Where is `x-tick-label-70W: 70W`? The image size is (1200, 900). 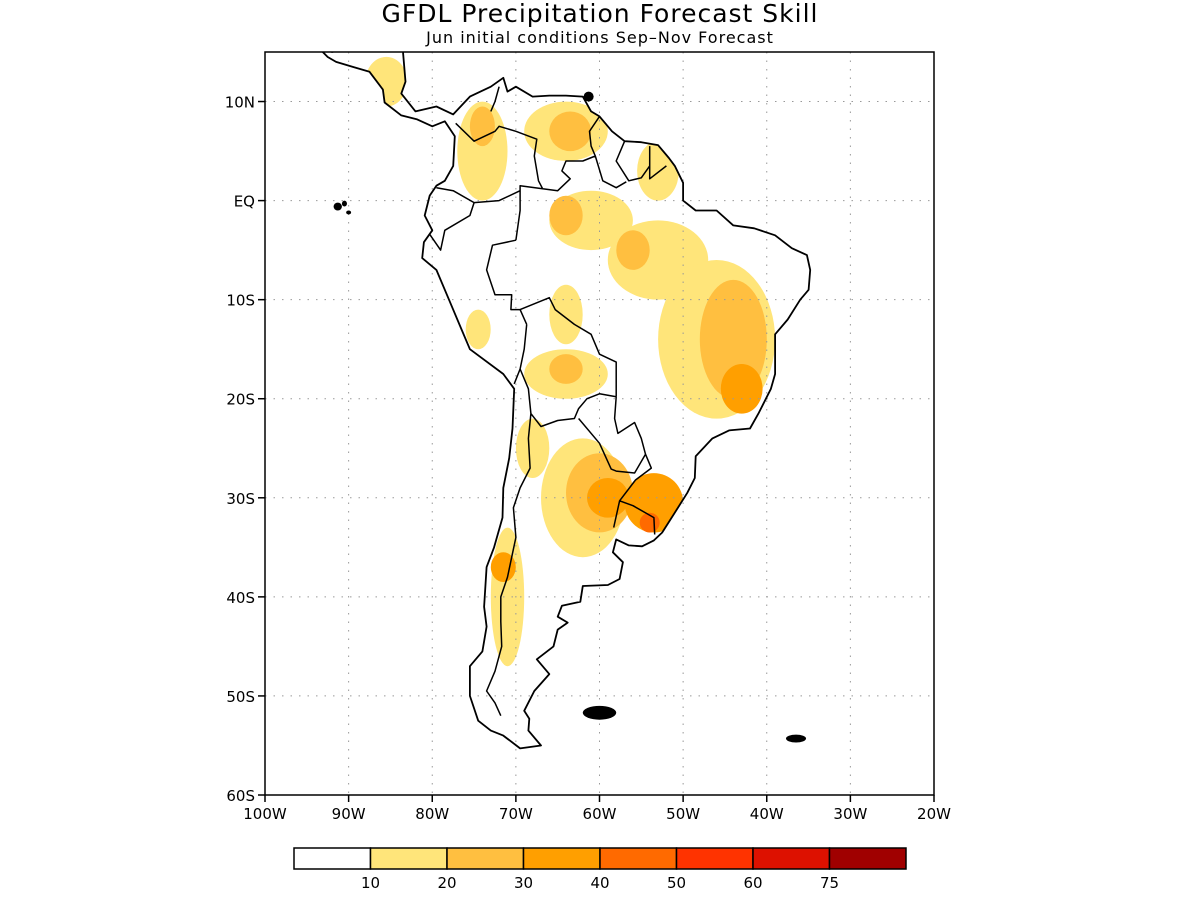
x-tick-label-70W: 70W is located at coordinates (516, 814).